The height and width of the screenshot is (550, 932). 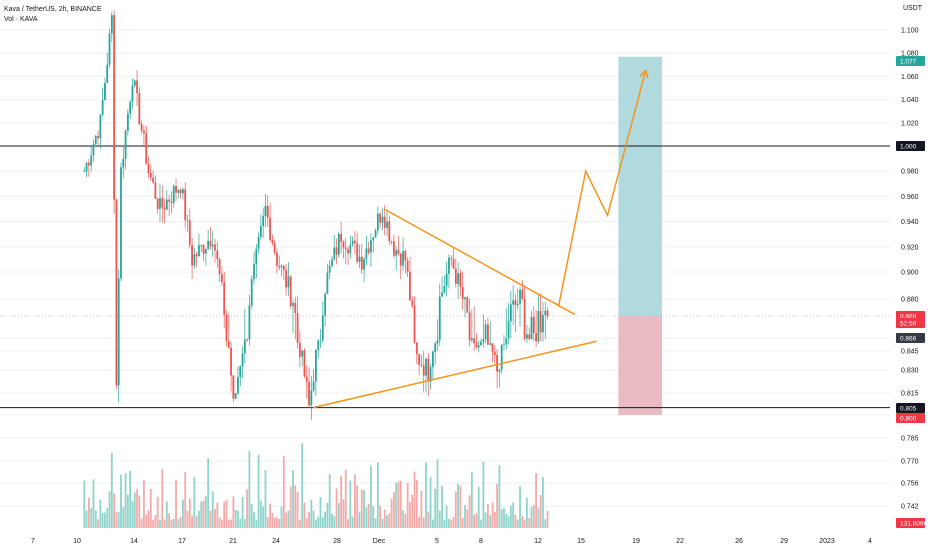 I want to click on price-badge-label: 131.809K, so click(x=914, y=523).